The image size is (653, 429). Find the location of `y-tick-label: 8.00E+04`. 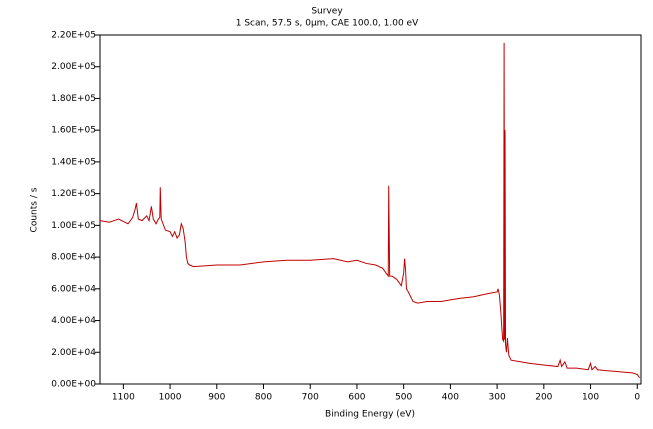

y-tick-label: 8.00E+04 is located at coordinates (73, 258).